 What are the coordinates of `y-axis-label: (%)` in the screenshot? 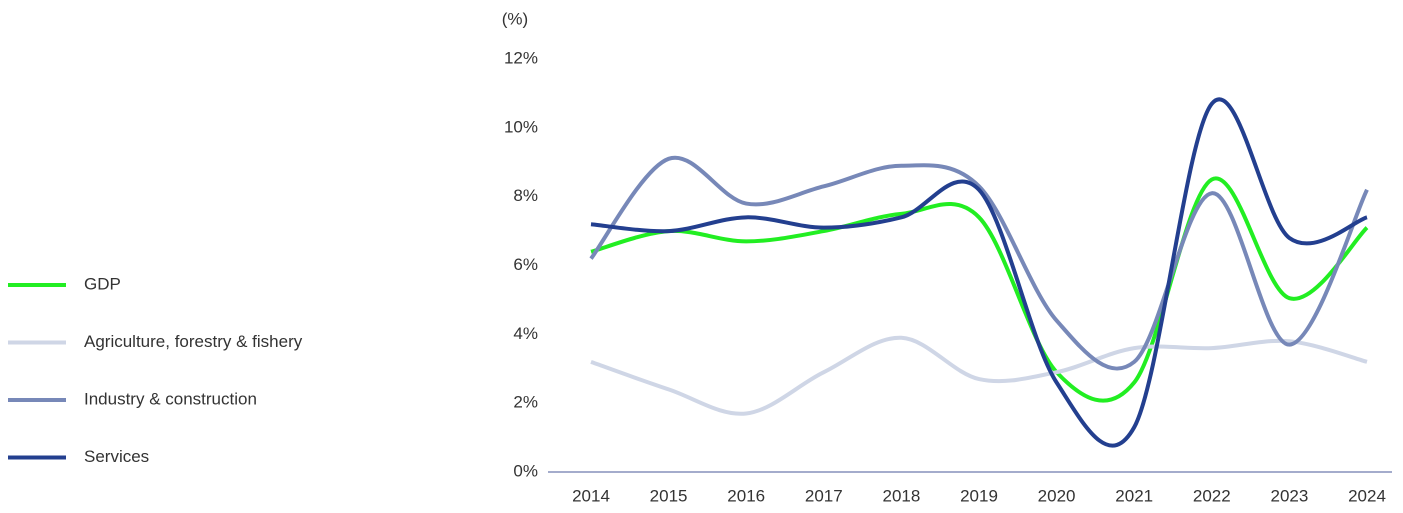 It's located at (515, 18).